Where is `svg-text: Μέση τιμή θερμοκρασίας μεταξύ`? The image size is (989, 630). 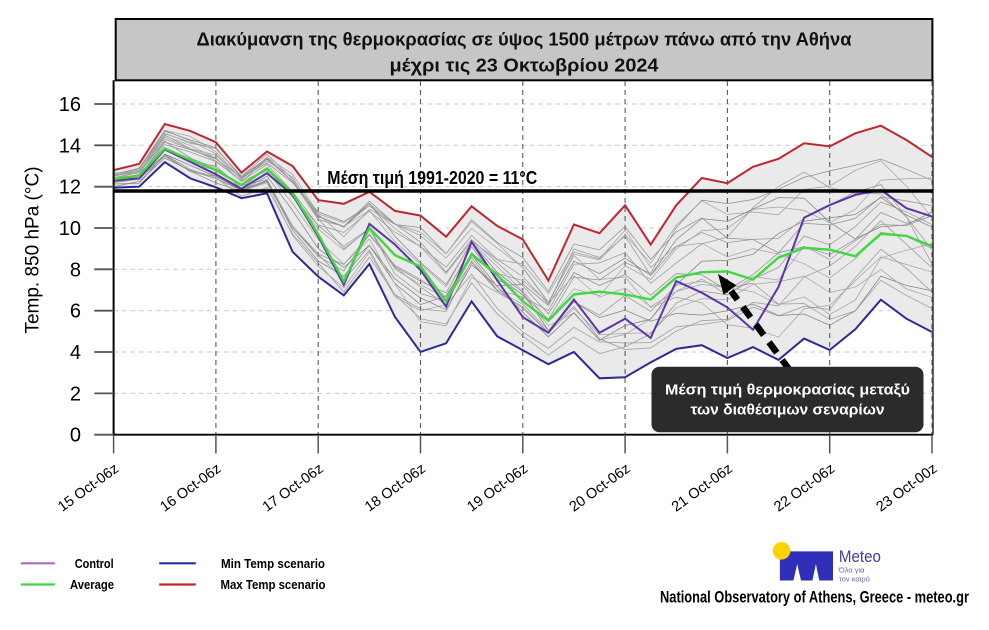 svg-text: Μέση τιμή θερμοκρασίας μεταξύ is located at coordinates (787, 391).